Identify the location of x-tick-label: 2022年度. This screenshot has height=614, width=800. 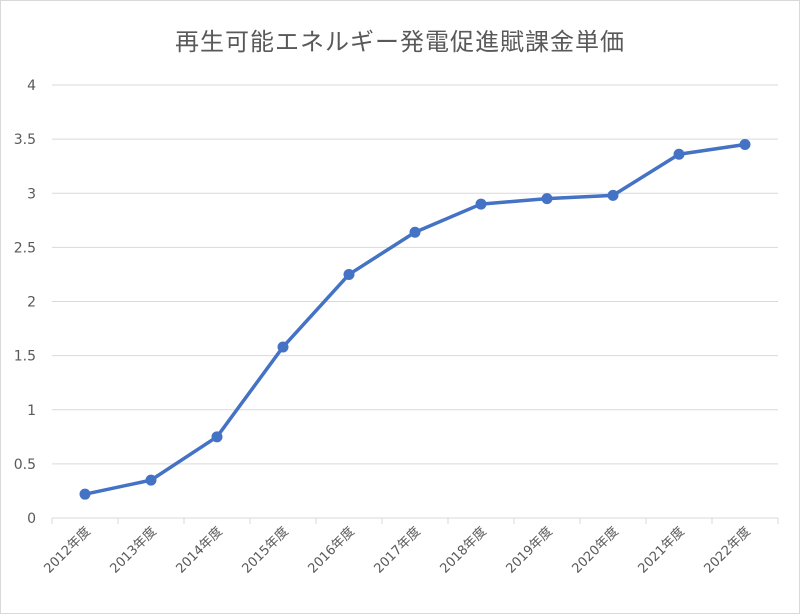
(727, 550).